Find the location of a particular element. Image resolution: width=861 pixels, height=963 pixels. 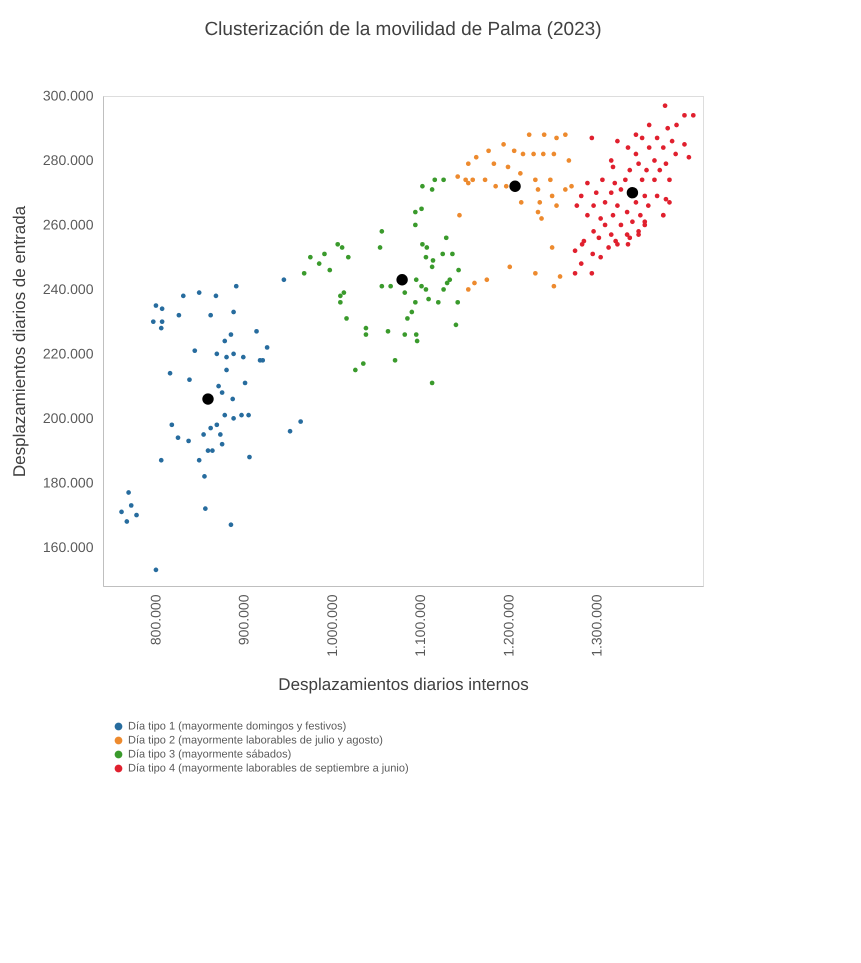

x-tick-label: 1.200.000 is located at coordinates (508, 625).